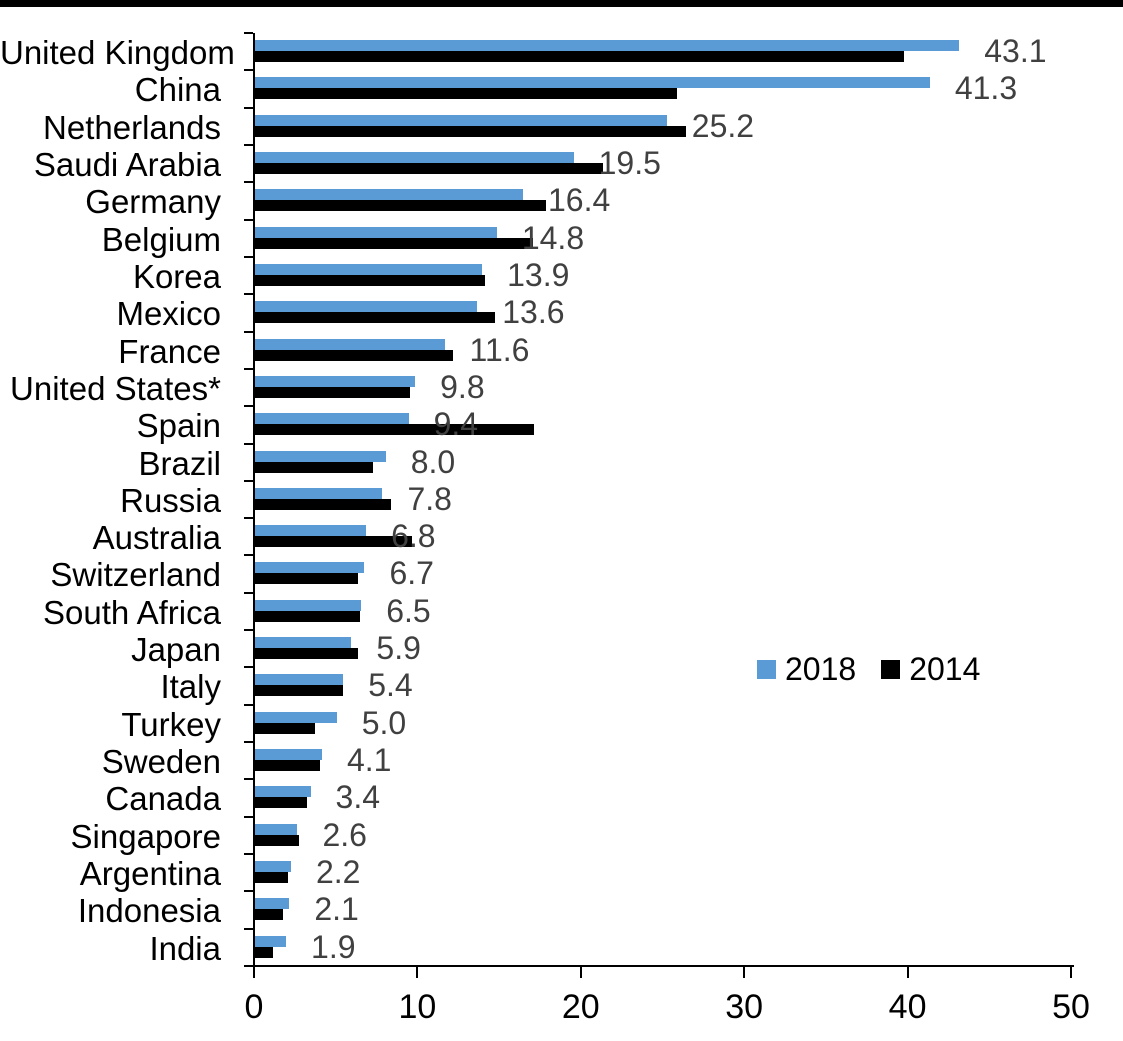  Describe the element at coordinates (178, 426) in the screenshot. I see `category-label: Spain` at that location.